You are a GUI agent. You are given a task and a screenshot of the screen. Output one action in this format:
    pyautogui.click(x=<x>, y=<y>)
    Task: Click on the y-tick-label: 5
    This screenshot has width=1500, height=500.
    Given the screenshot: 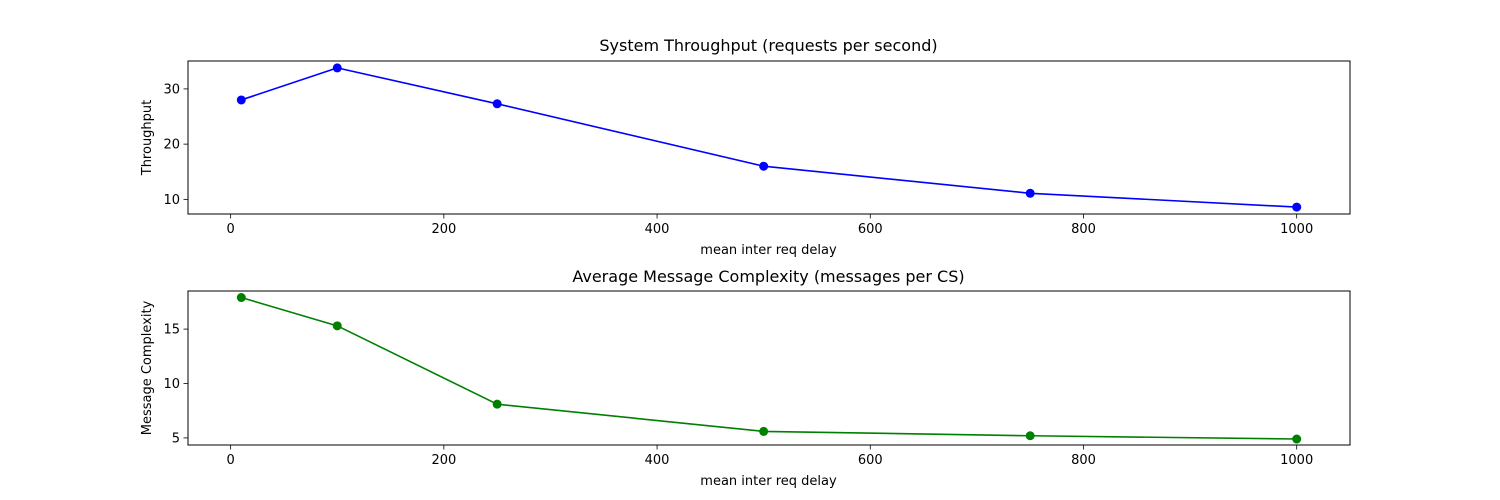 What is the action you would take?
    pyautogui.click(x=176, y=438)
    